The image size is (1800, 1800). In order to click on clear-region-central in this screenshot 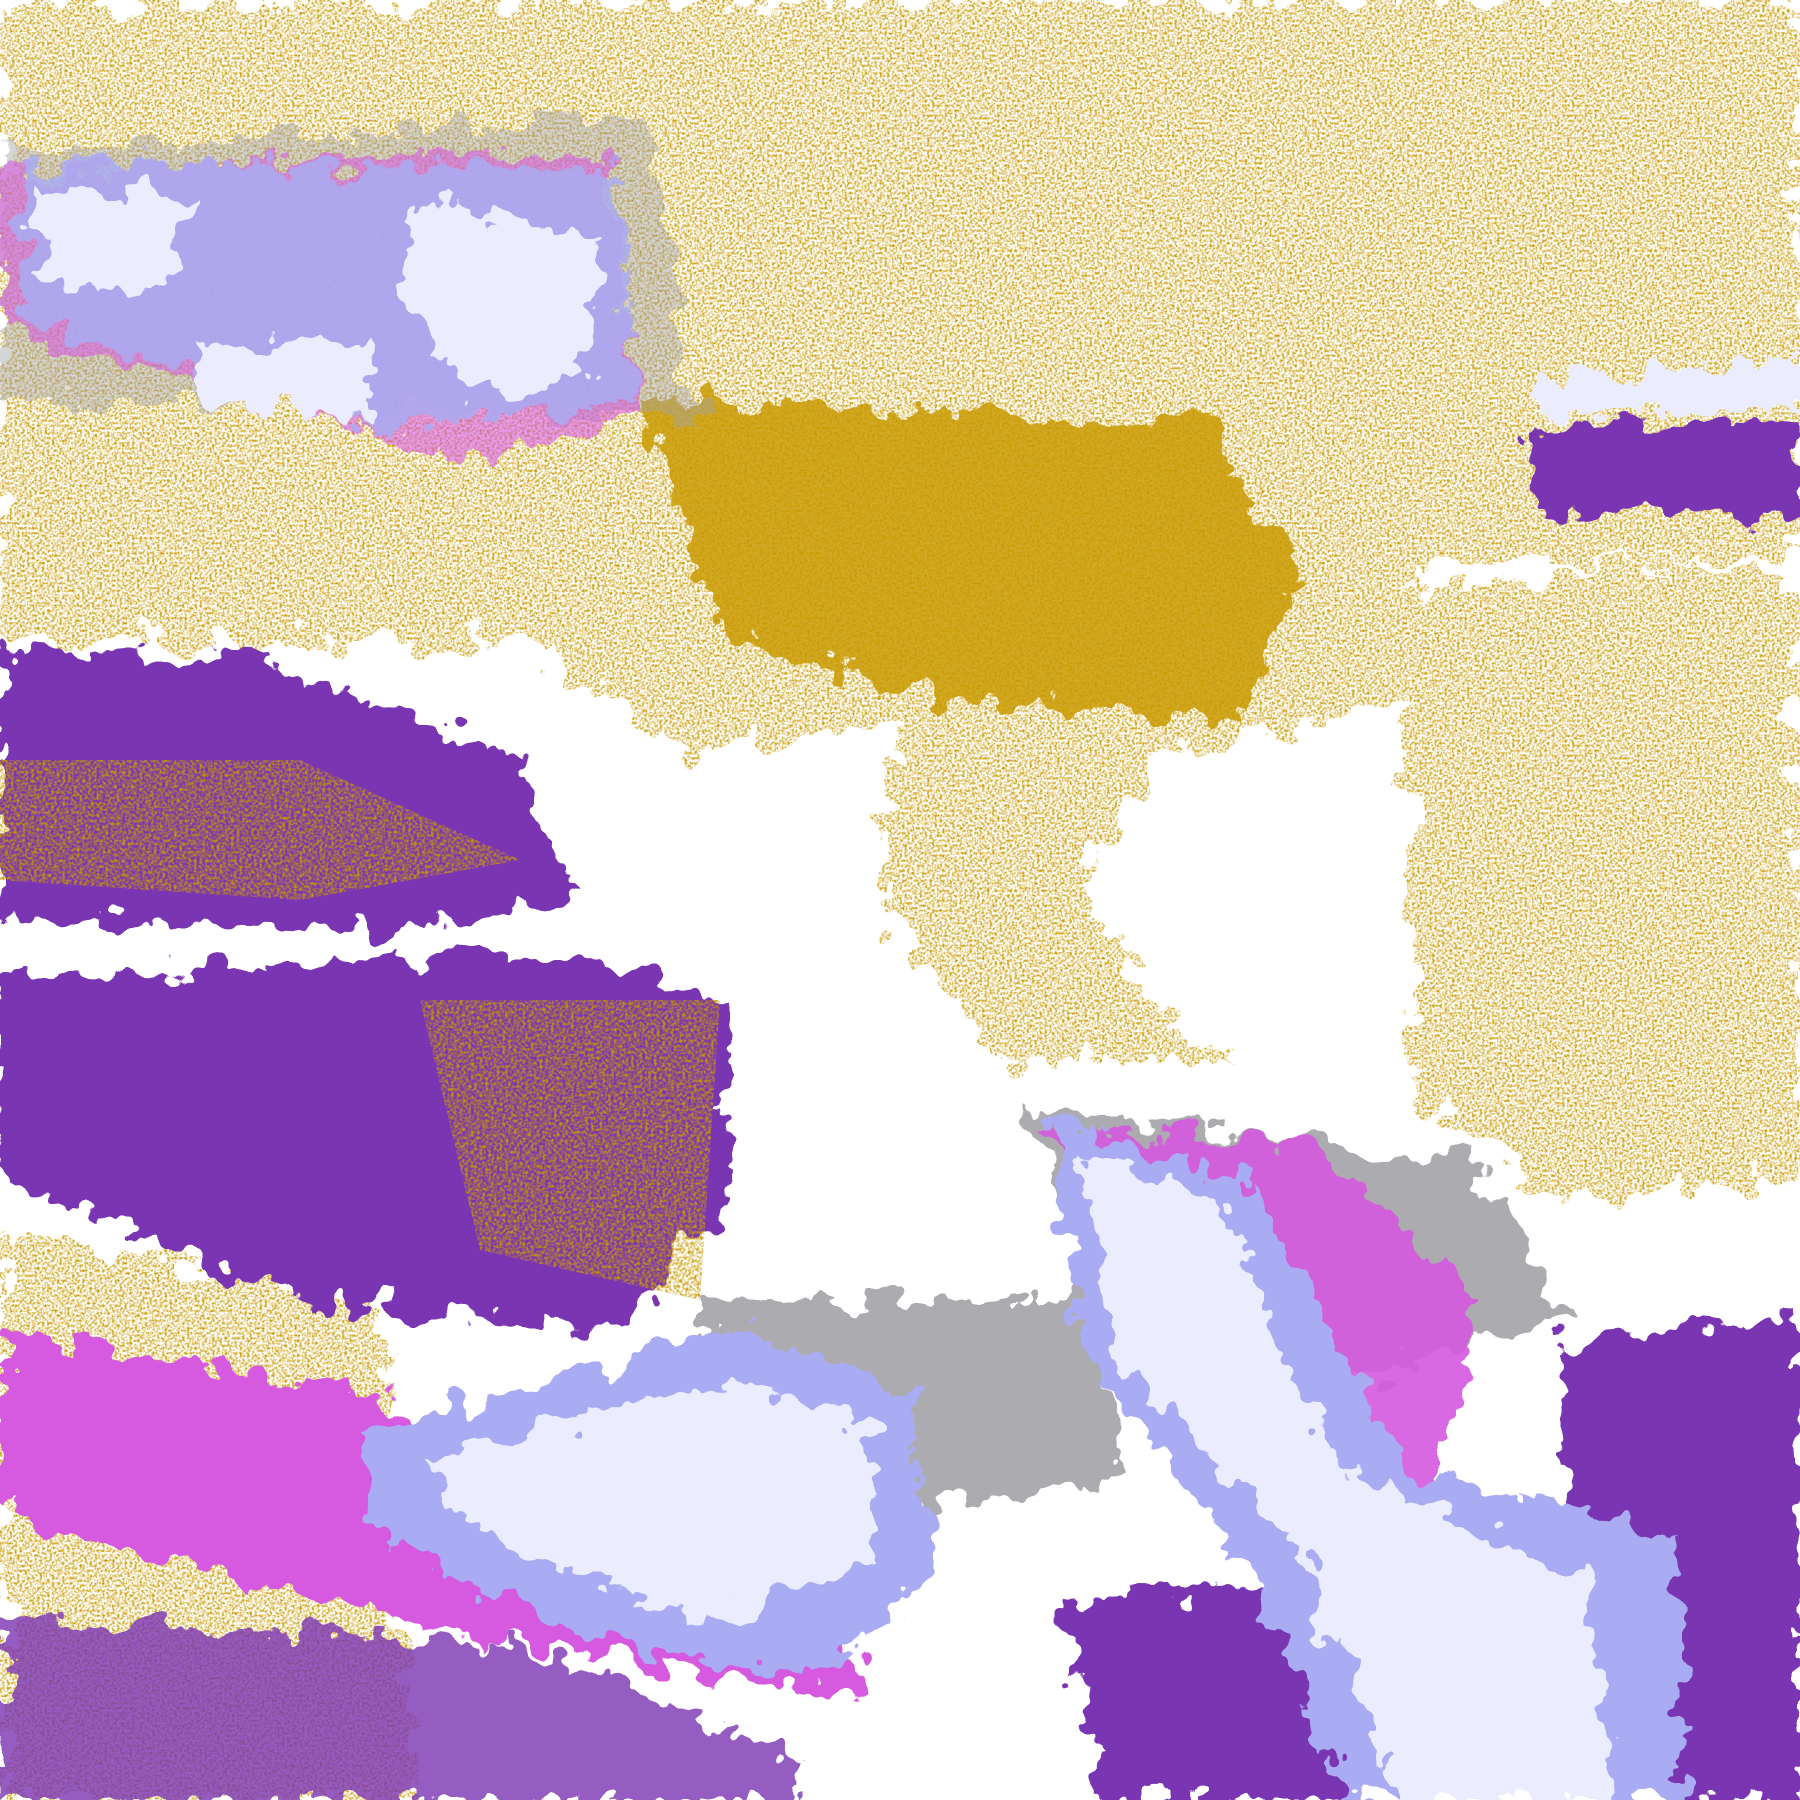, I will do `click(880, 1100)`.